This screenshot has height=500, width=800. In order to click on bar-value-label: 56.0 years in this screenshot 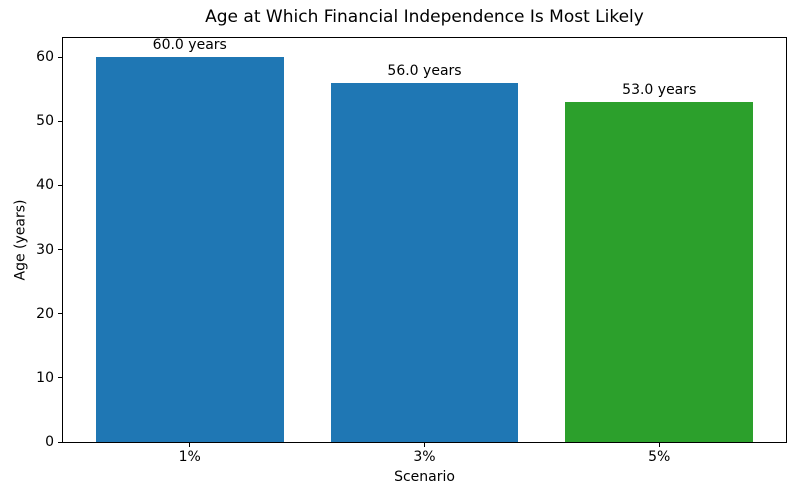, I will do `click(424, 70)`.